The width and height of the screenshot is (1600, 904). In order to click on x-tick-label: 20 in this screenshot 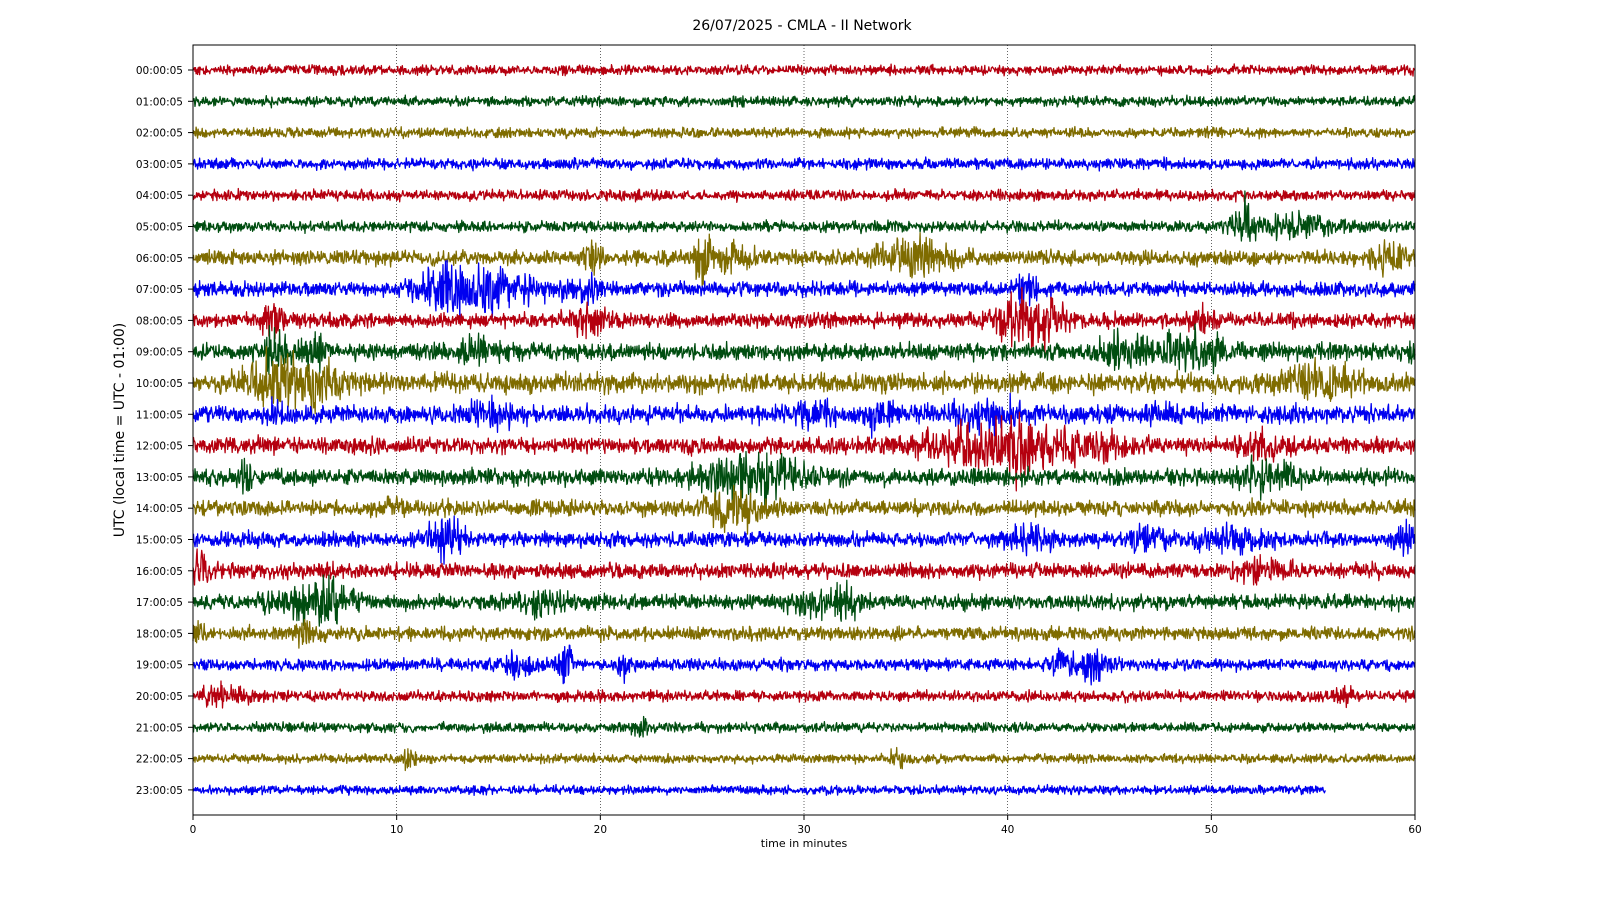, I will do `click(600, 830)`.